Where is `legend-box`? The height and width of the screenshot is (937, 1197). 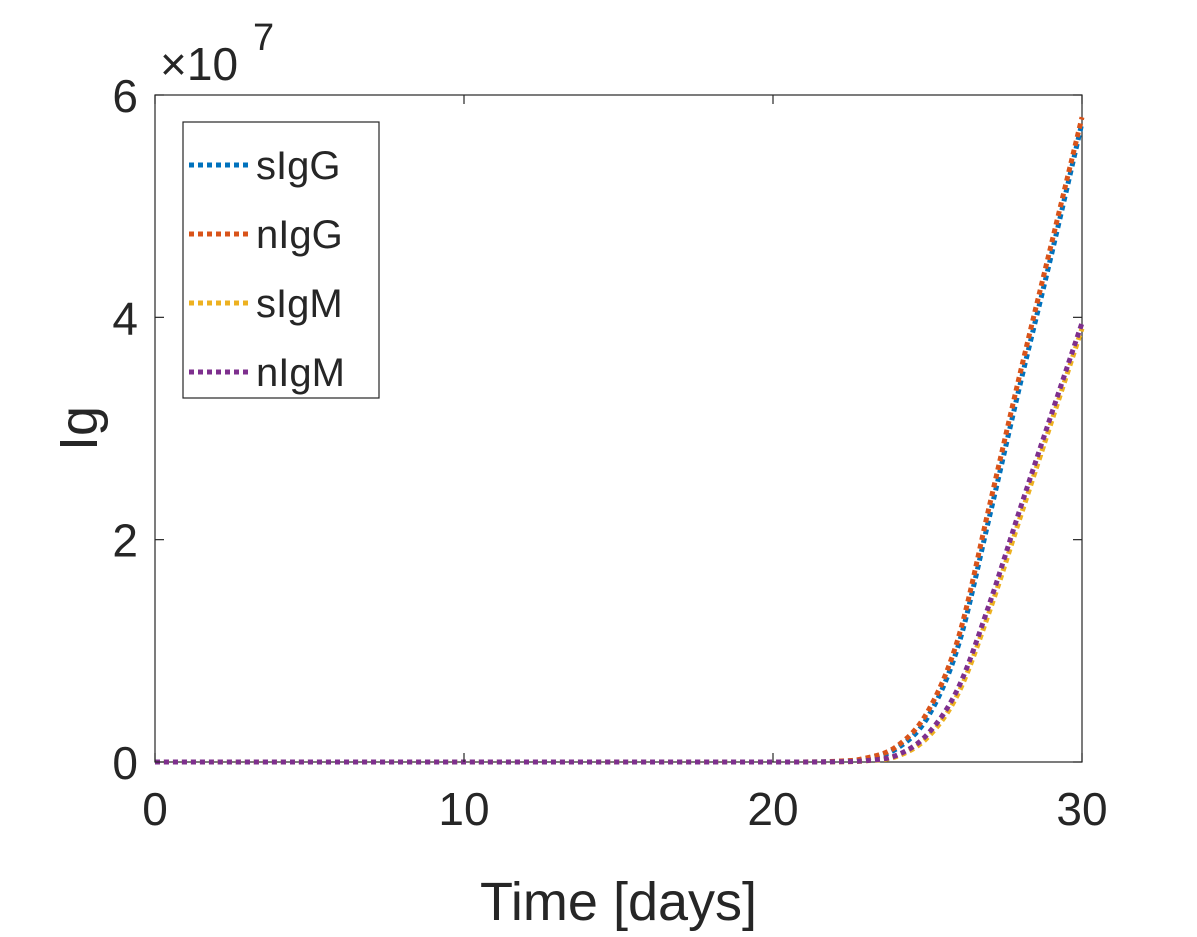
legend-box is located at coordinates (281, 260).